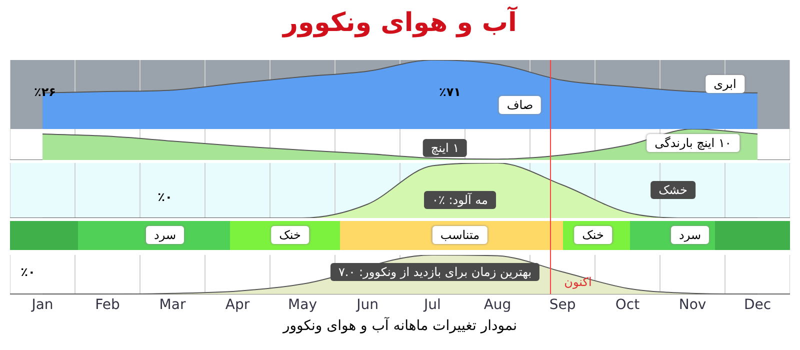  Describe the element at coordinates (693, 143) in the screenshot. I see `annotation: ۱۰ اینچ بارندگی` at that location.